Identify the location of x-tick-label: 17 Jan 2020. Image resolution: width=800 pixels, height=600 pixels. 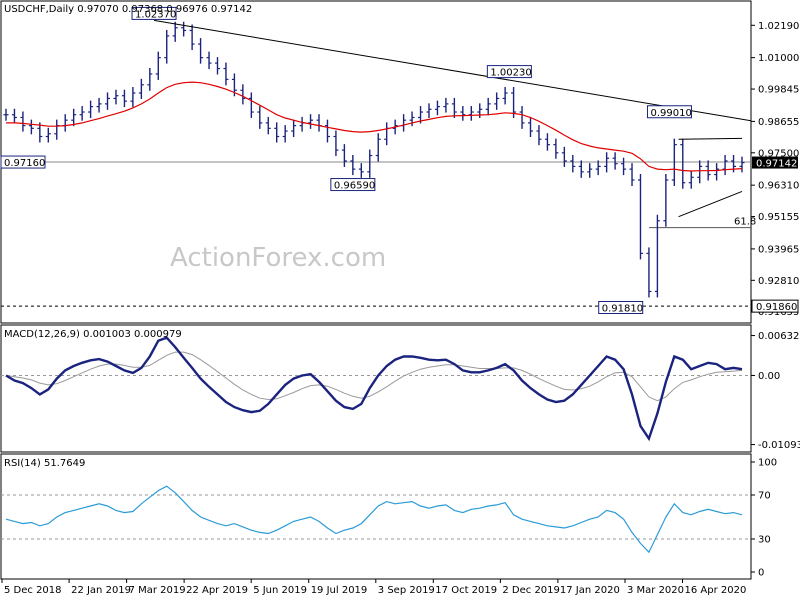
(590, 590).